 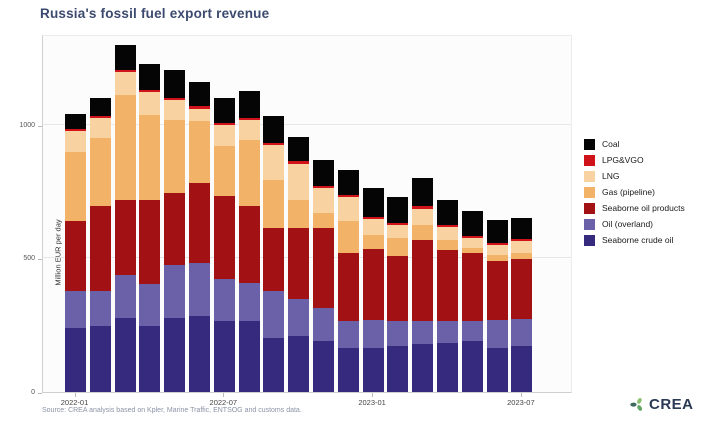 I want to click on legend-item: Seaborne oil products, so click(x=634, y=208).